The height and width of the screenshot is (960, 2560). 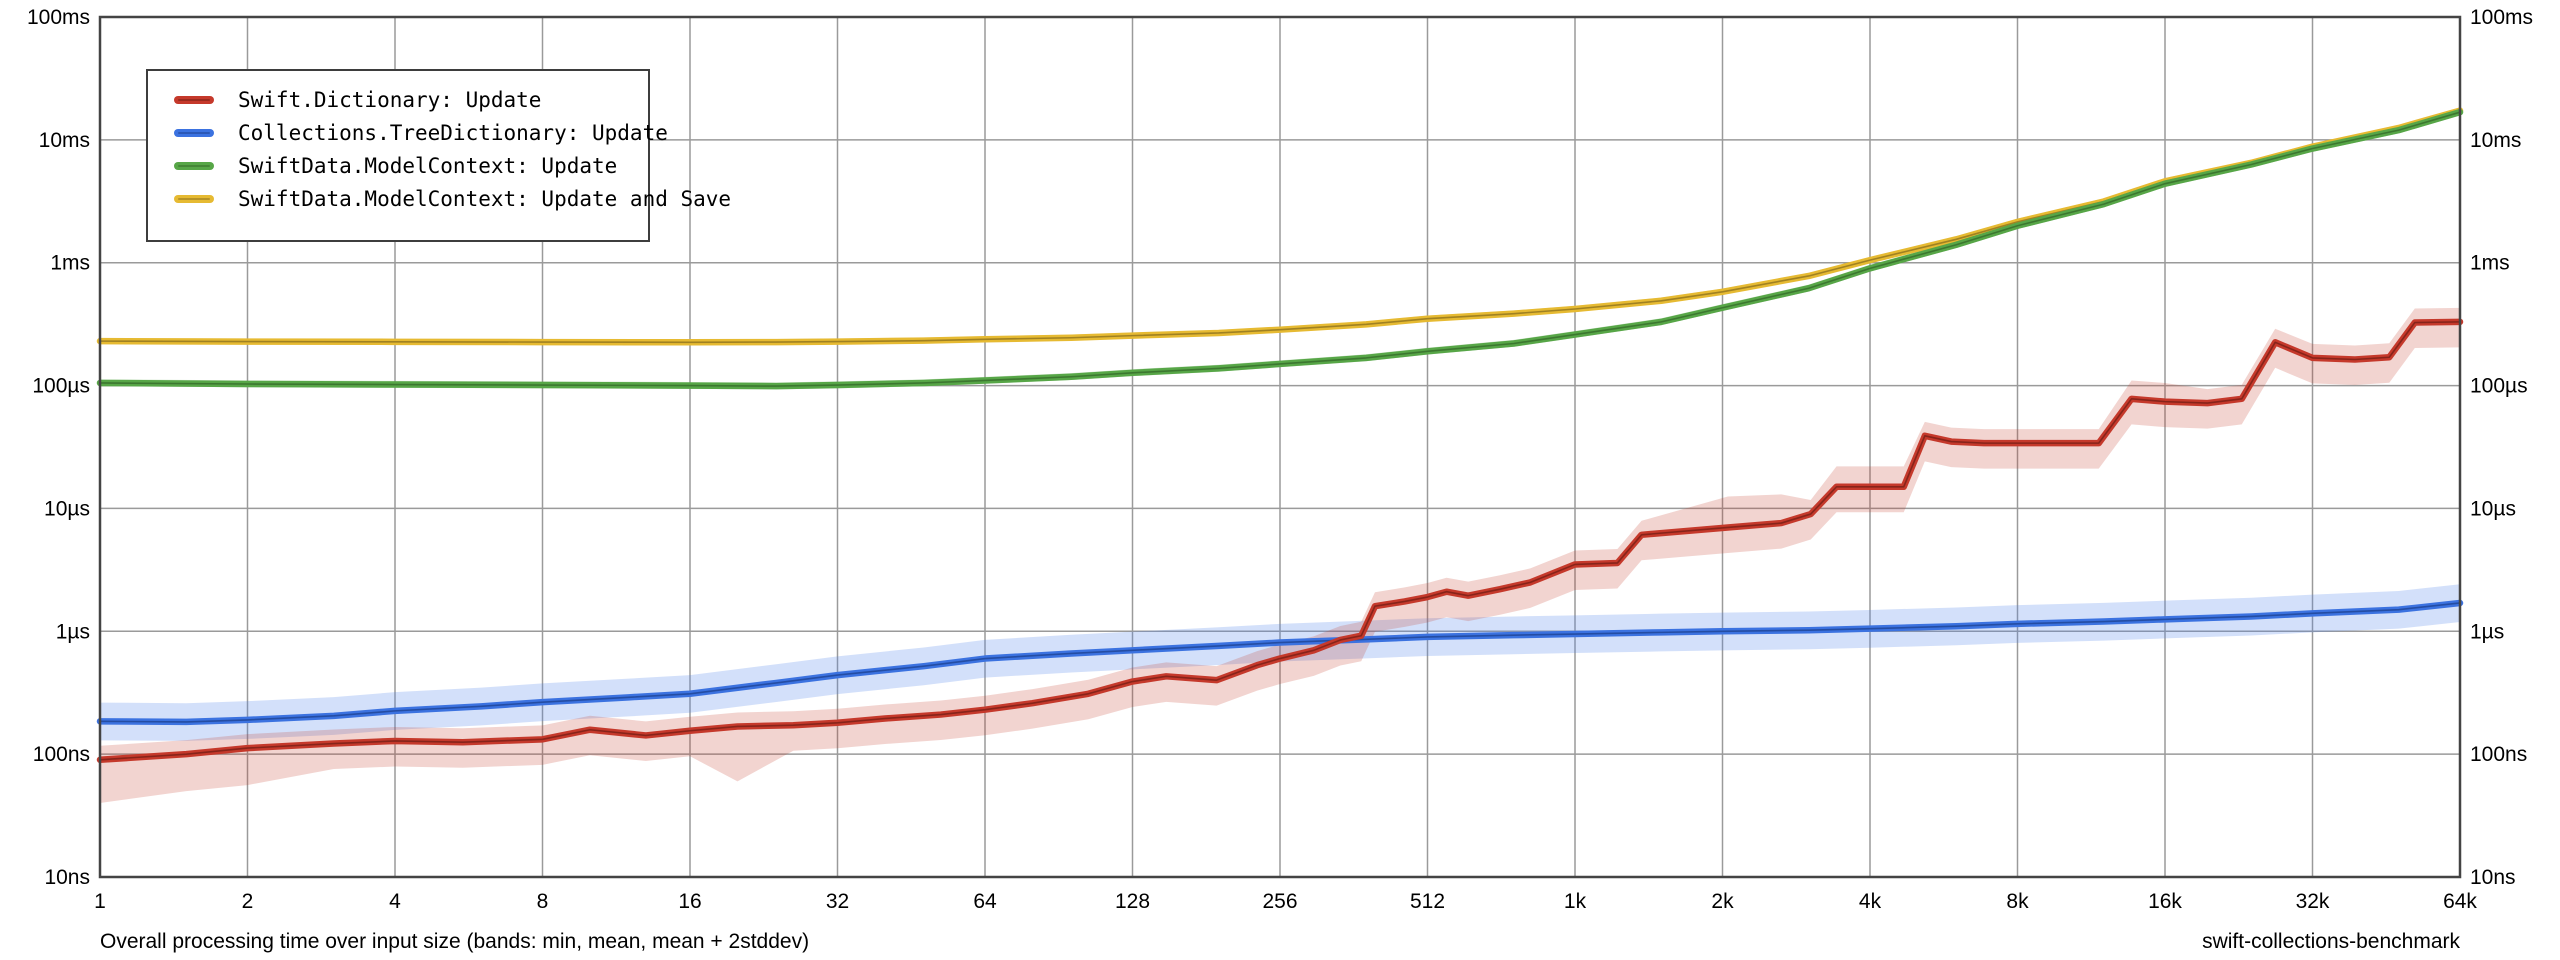 What do you see at coordinates (2499, 386) in the screenshot?
I see `y-tick-label-right: 100µs` at bounding box center [2499, 386].